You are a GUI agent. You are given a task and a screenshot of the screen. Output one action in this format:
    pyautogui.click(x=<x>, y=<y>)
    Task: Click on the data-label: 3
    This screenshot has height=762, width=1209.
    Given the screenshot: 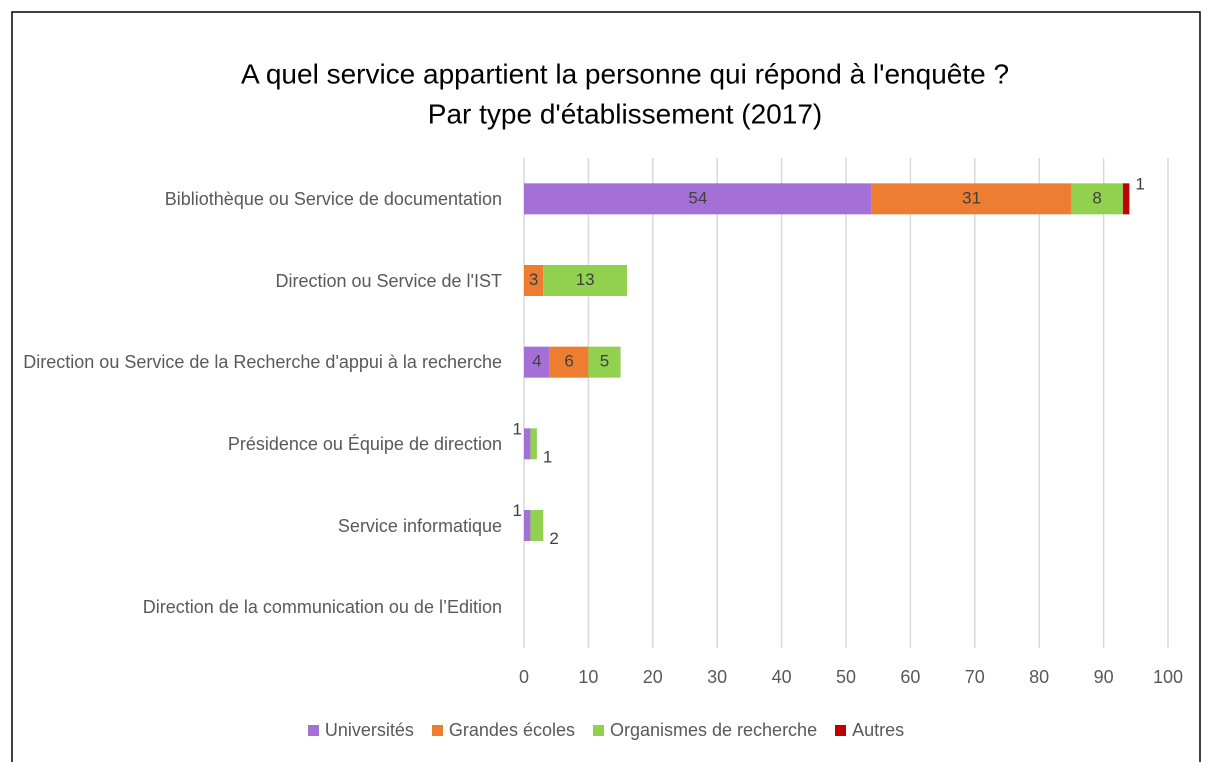 What is the action you would take?
    pyautogui.click(x=533, y=279)
    